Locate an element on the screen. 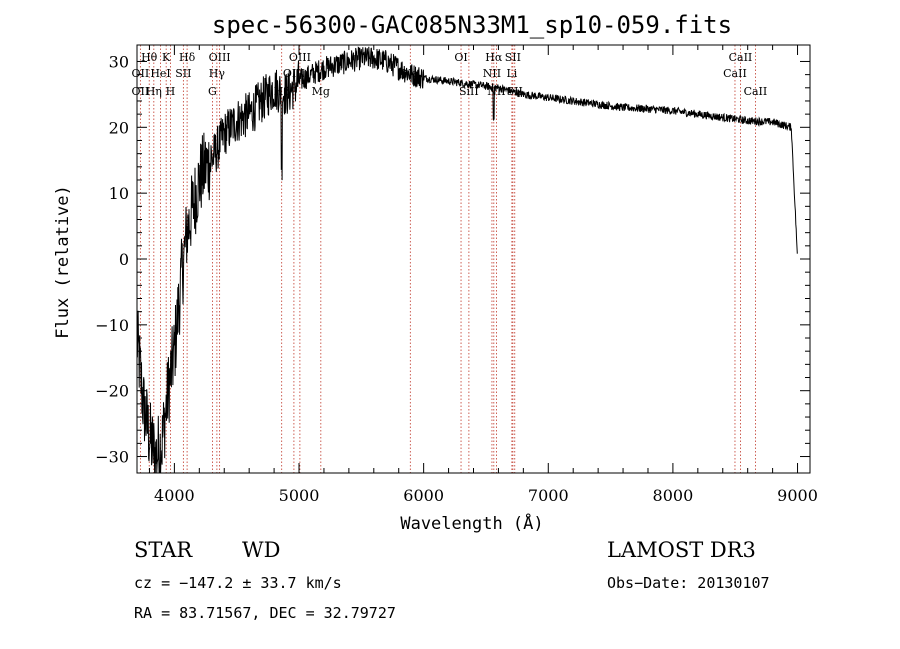  spectral-line-label: K is located at coordinates (166, 57).